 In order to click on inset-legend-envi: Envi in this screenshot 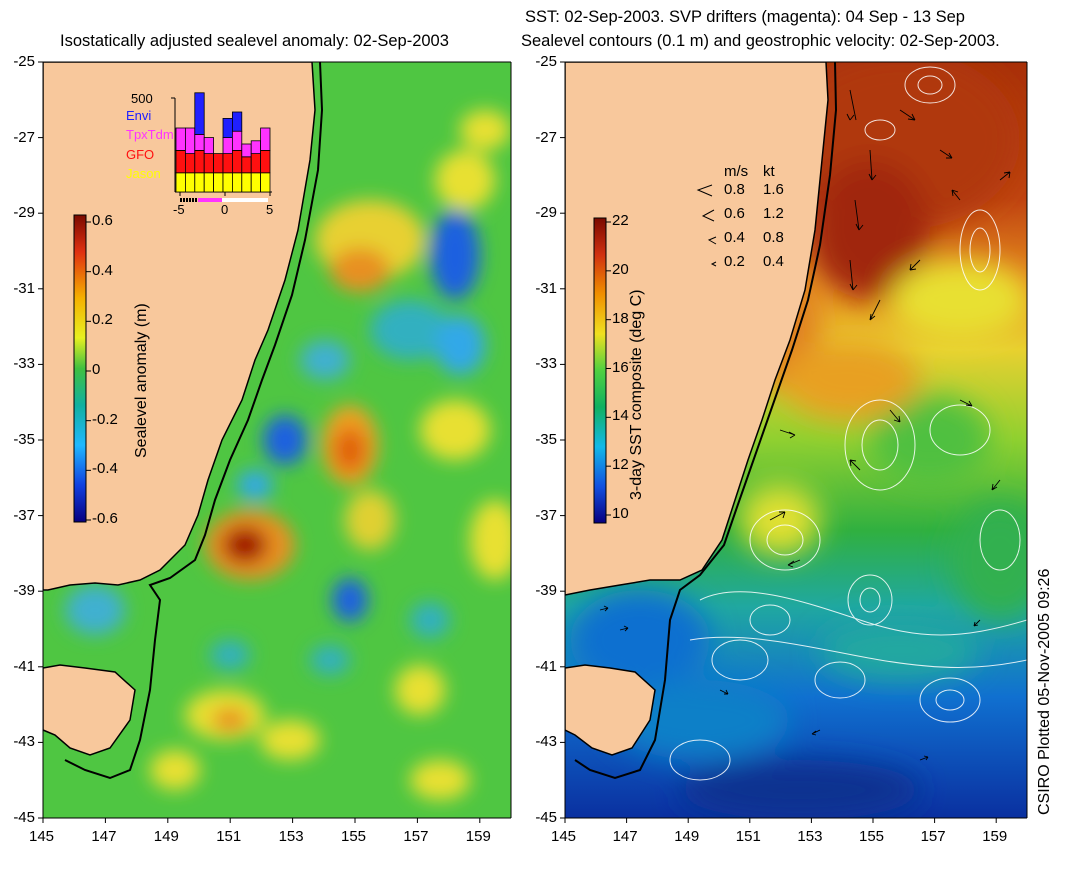, I will do `click(139, 115)`.